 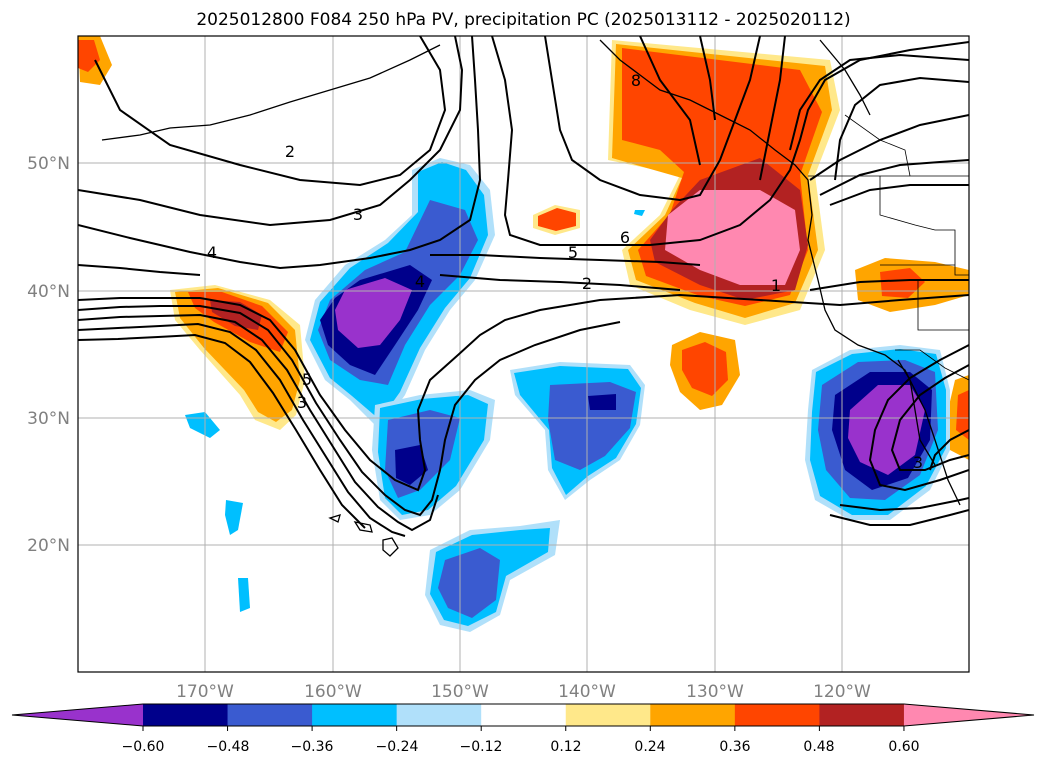 What do you see at coordinates (77, 715) in the screenshot?
I see `colorbar-extend-min` at bounding box center [77, 715].